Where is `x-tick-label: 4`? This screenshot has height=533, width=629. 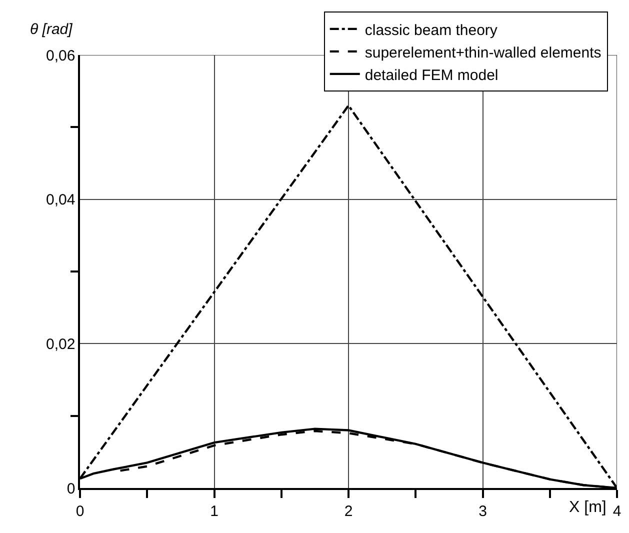
x-tick-label: 4 is located at coordinates (617, 511).